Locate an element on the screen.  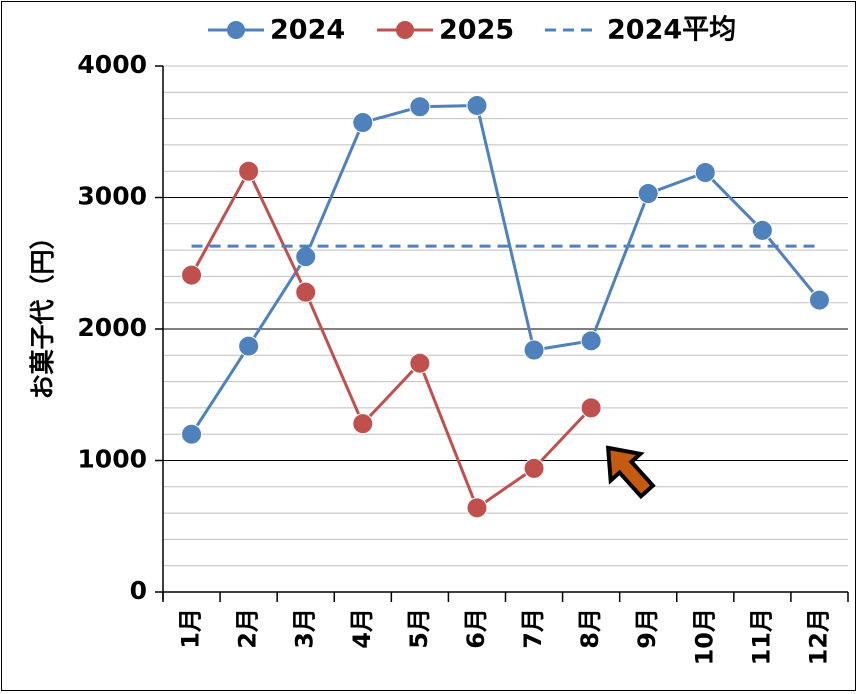
x-tick-label: 3月 is located at coordinates (305, 628).